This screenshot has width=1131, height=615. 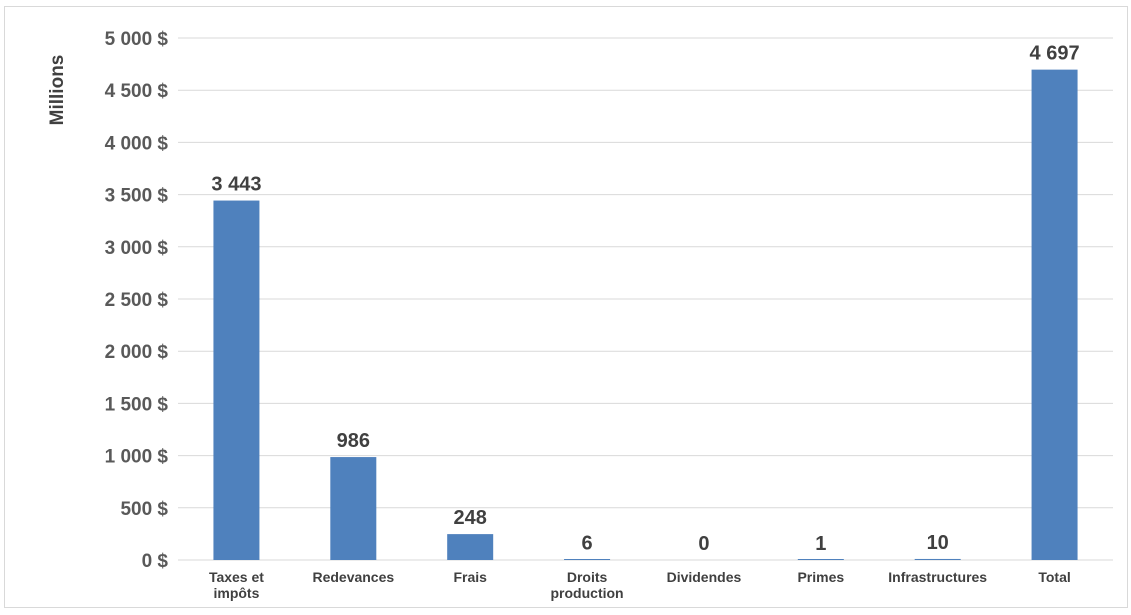 I want to click on y-tick-label: 3 500 $, so click(x=137, y=196).